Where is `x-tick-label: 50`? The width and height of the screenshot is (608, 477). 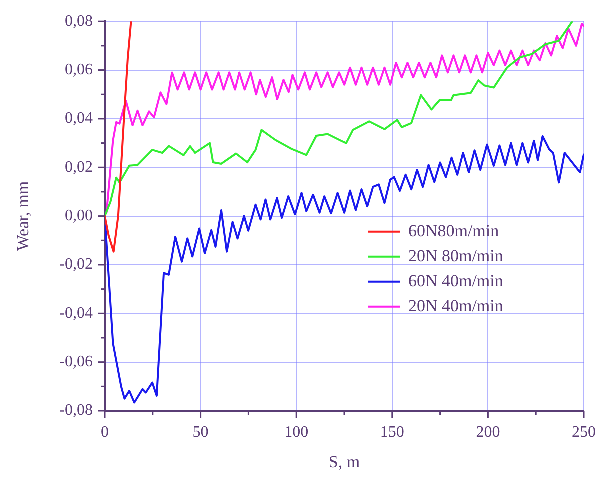 x-tick-label: 50 is located at coordinates (200, 432).